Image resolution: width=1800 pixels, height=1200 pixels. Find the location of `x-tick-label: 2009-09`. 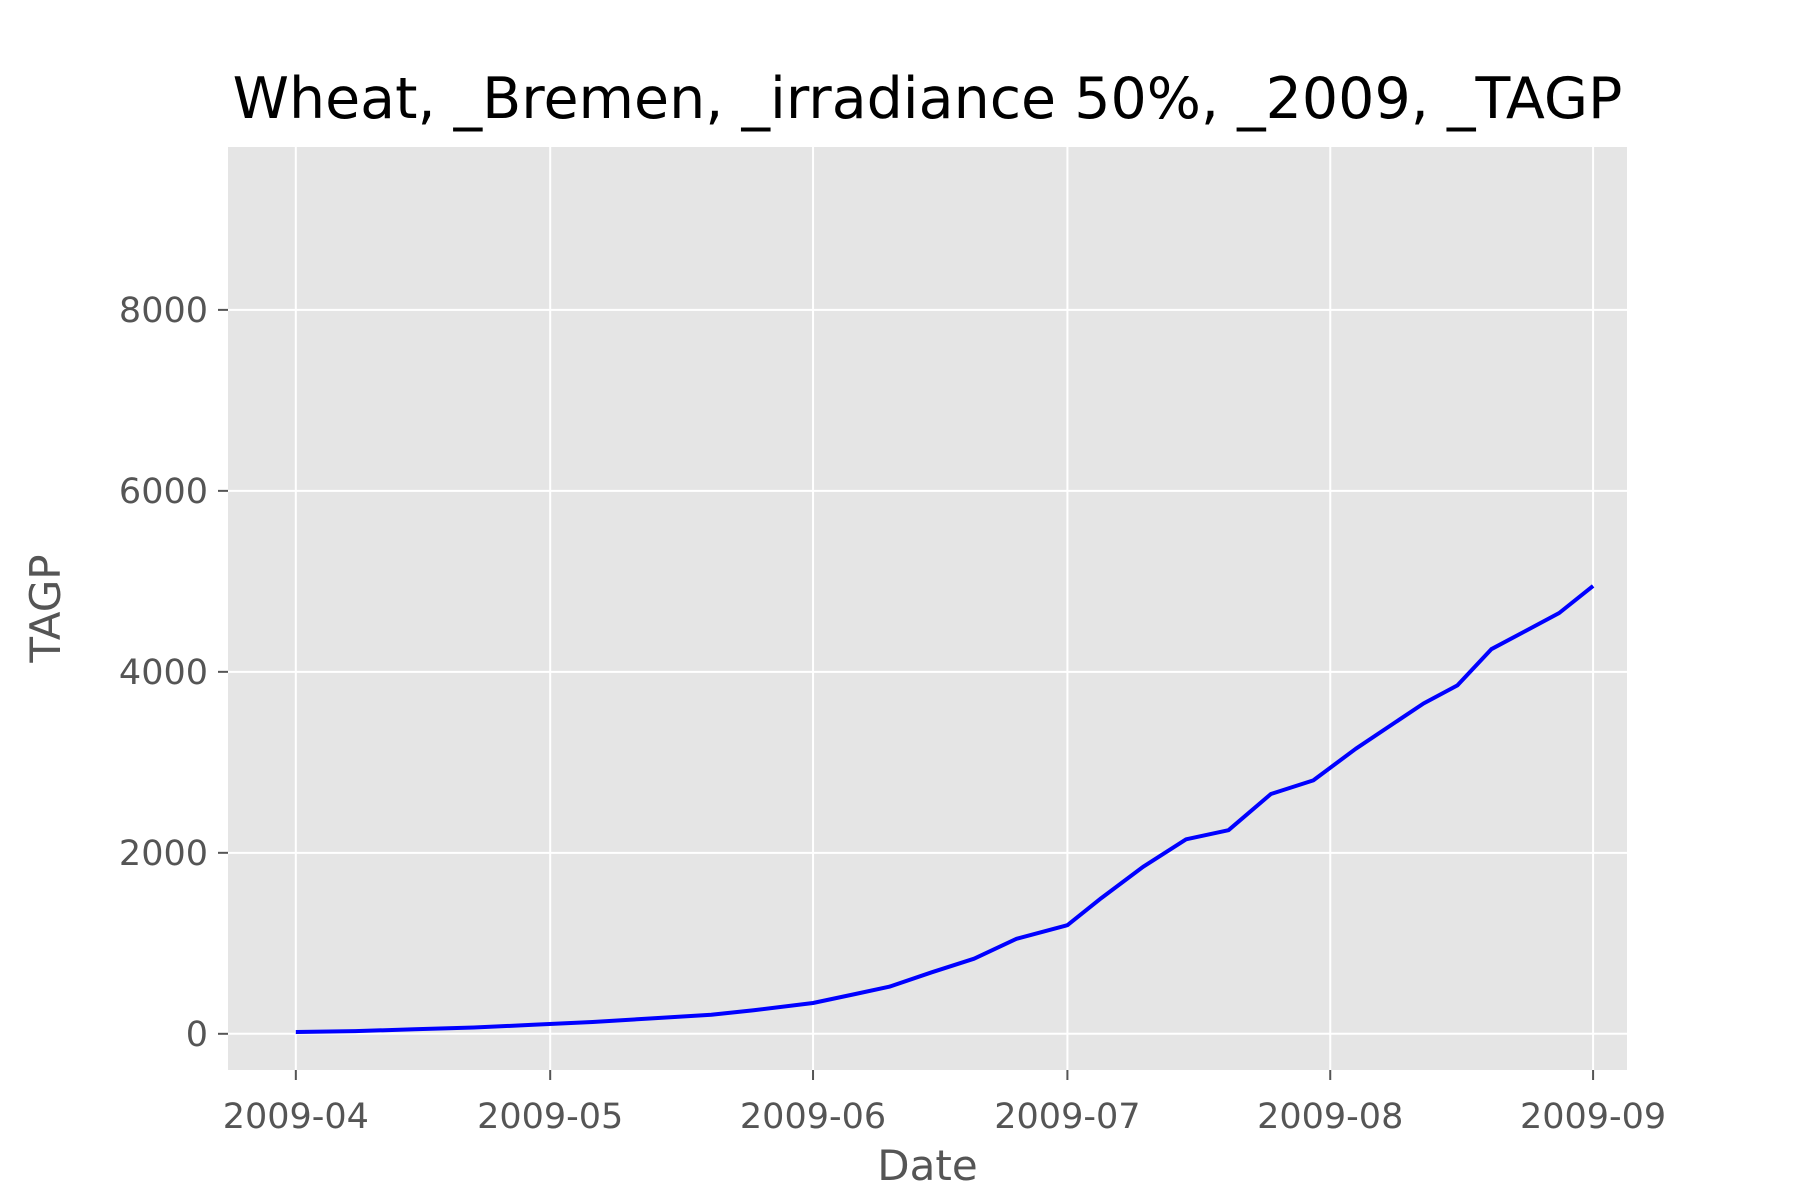

x-tick-label: 2009-09 is located at coordinates (1593, 1117).